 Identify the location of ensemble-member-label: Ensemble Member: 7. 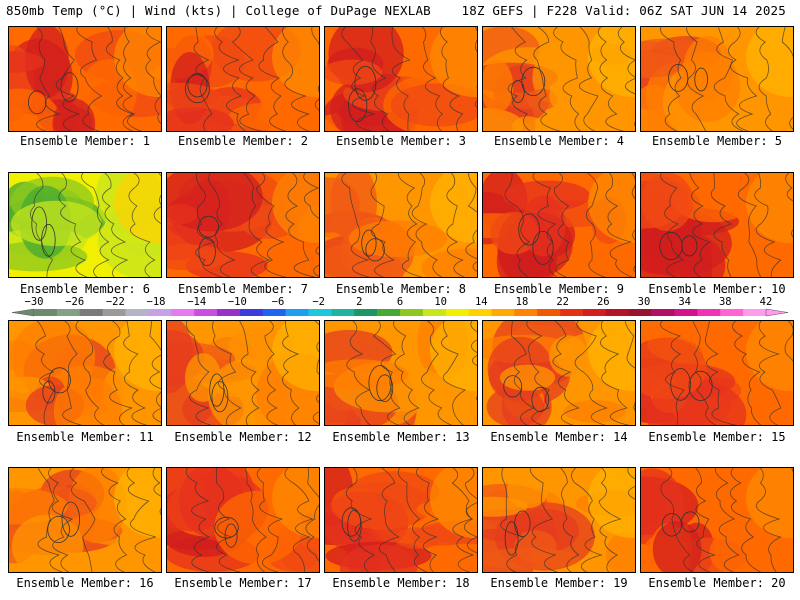
(243, 289).